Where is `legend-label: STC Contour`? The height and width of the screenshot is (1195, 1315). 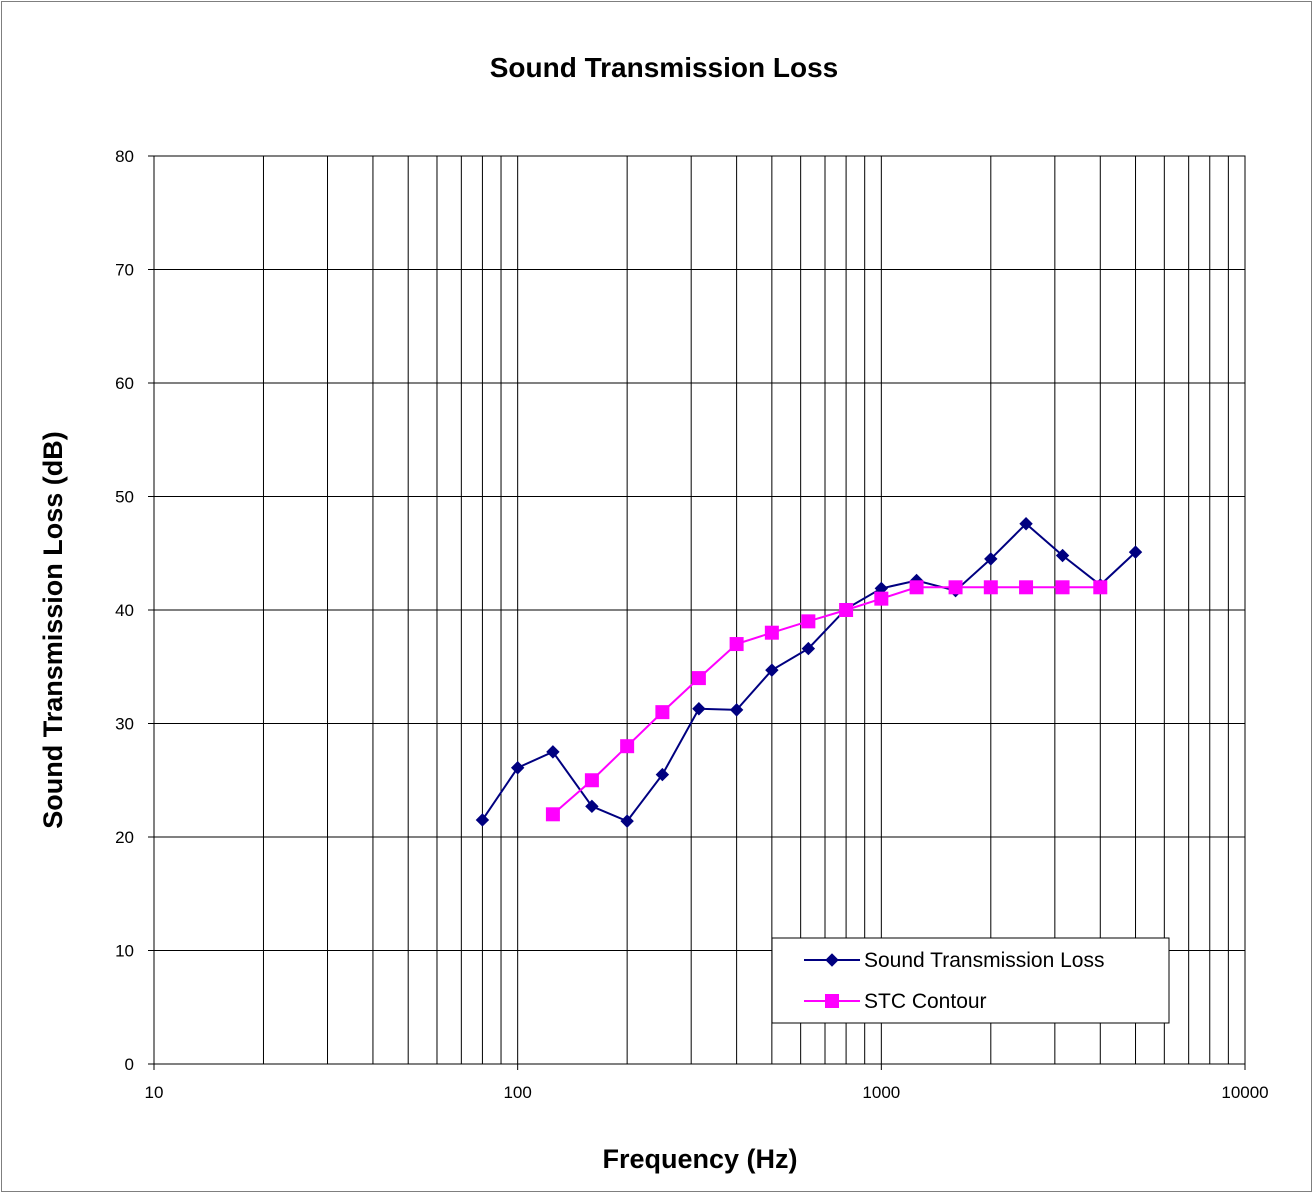 legend-label: STC Contour is located at coordinates (925, 1001).